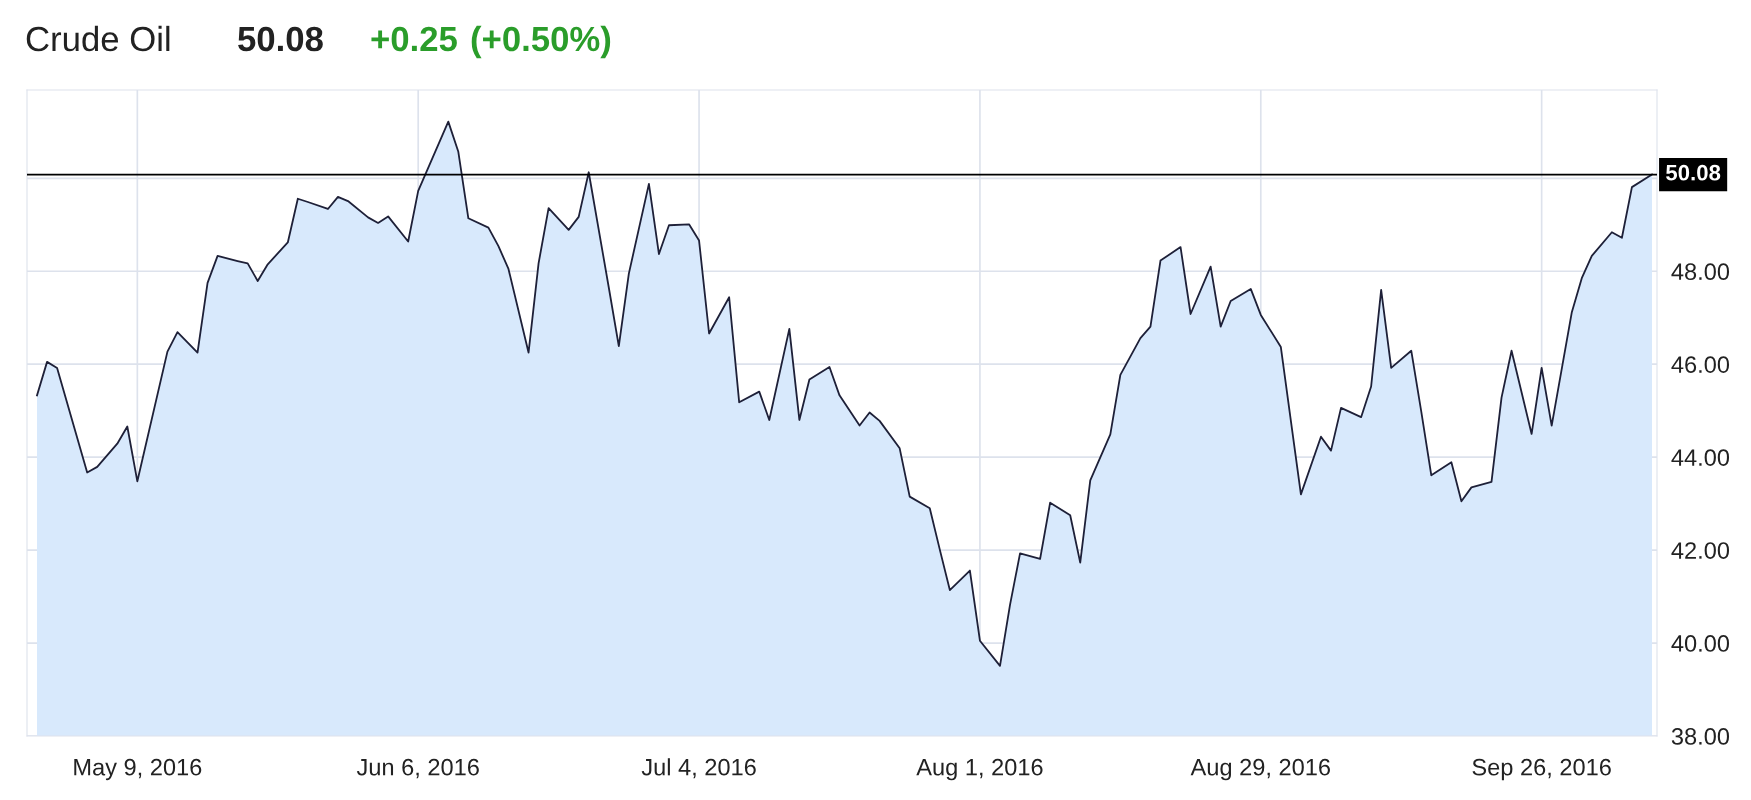 The width and height of the screenshot is (1751, 800). Describe the element at coordinates (280, 39) in the screenshot. I see `text: 50.08` at that location.